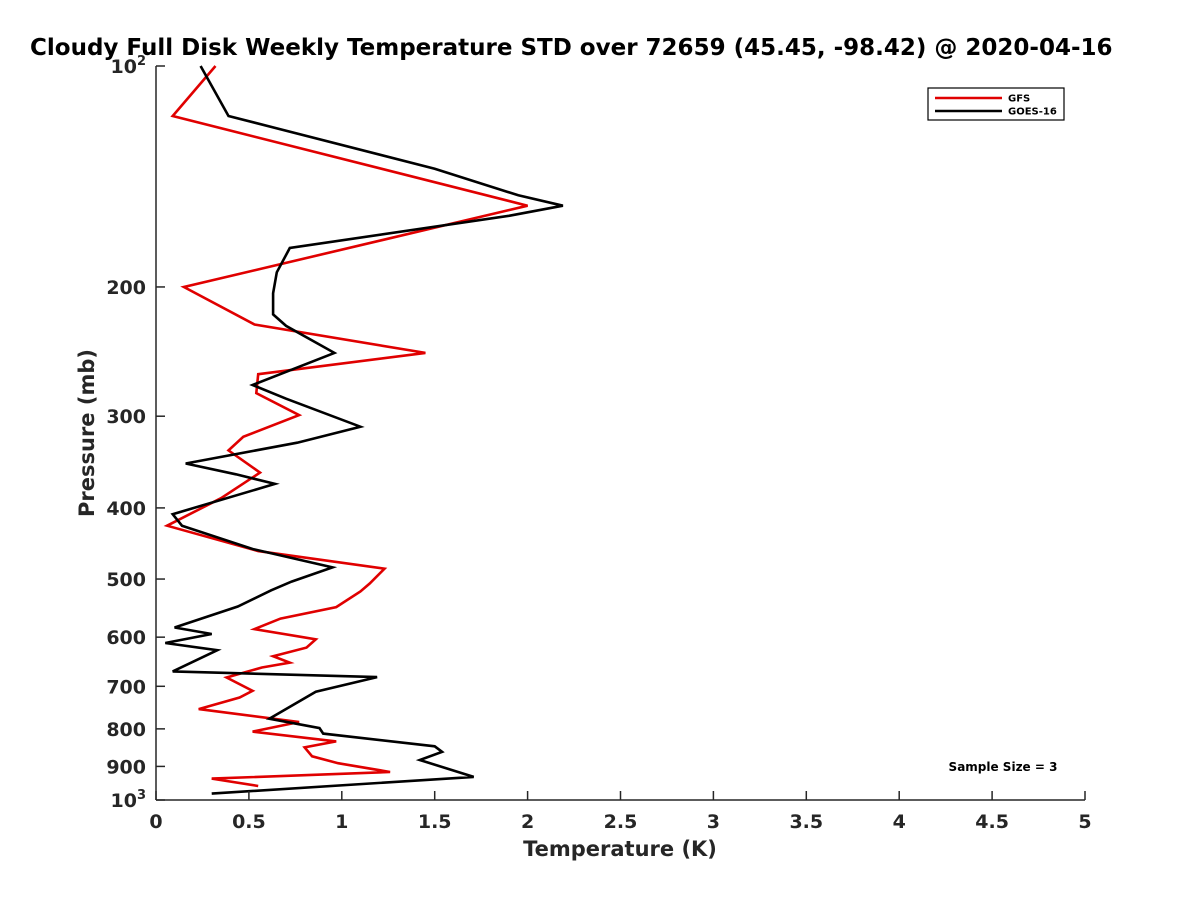 This screenshot has width=1200, height=900. What do you see at coordinates (806, 822) in the screenshot?
I see `x-tick-label: 3.5` at bounding box center [806, 822].